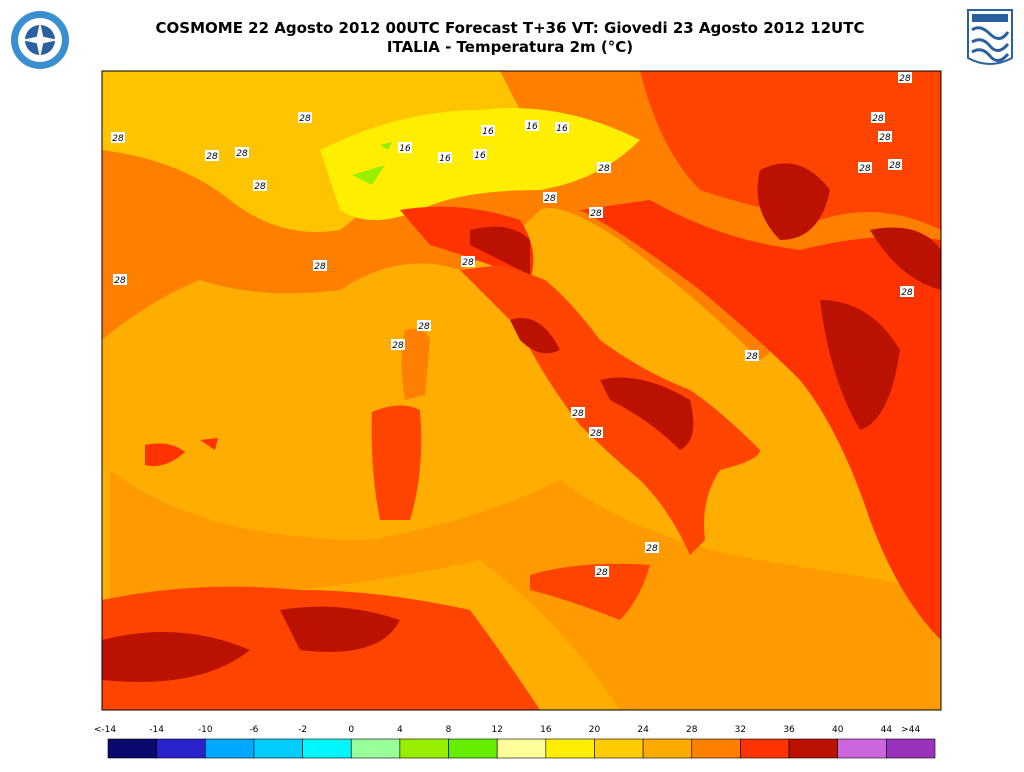  I want to click on legend-label: 36, so click(789, 730).